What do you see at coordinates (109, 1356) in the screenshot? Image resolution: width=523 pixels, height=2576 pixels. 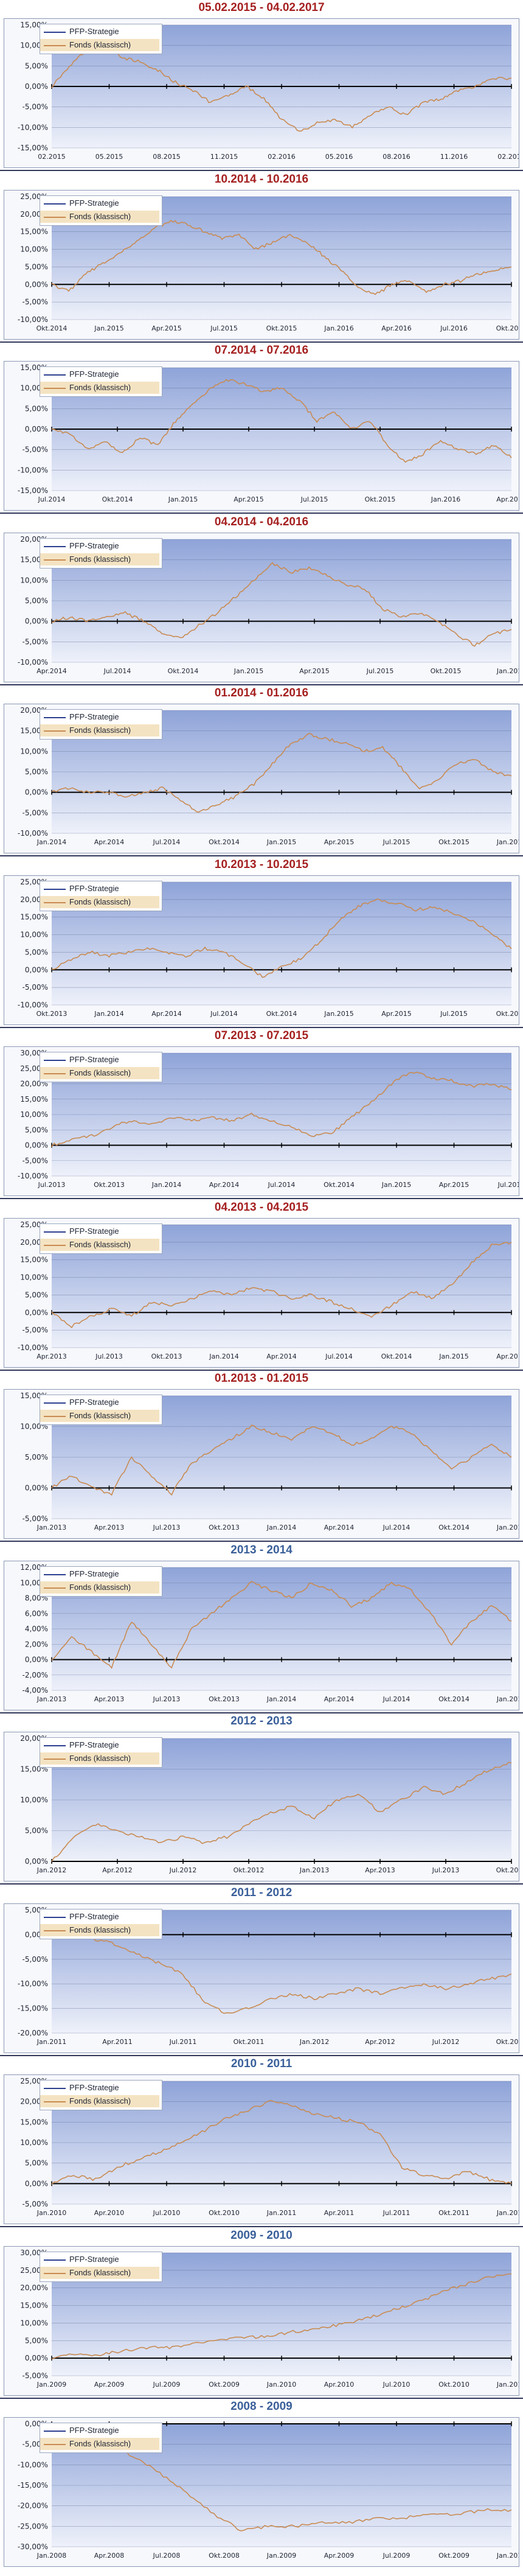 I see `x-tick-label: Jul.2013` at bounding box center [109, 1356].